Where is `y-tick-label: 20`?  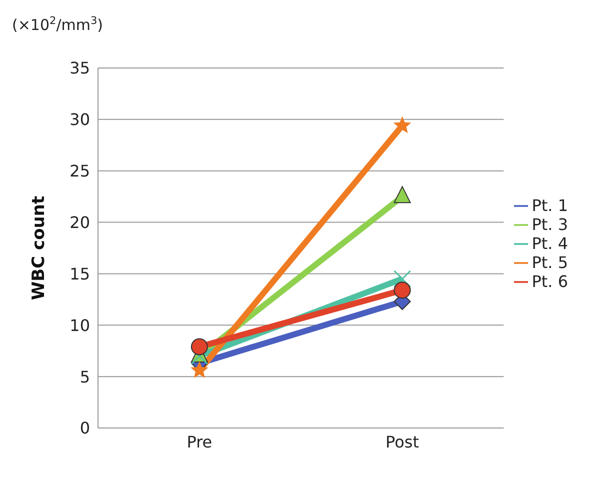
y-tick-label: 20 is located at coordinates (80, 222).